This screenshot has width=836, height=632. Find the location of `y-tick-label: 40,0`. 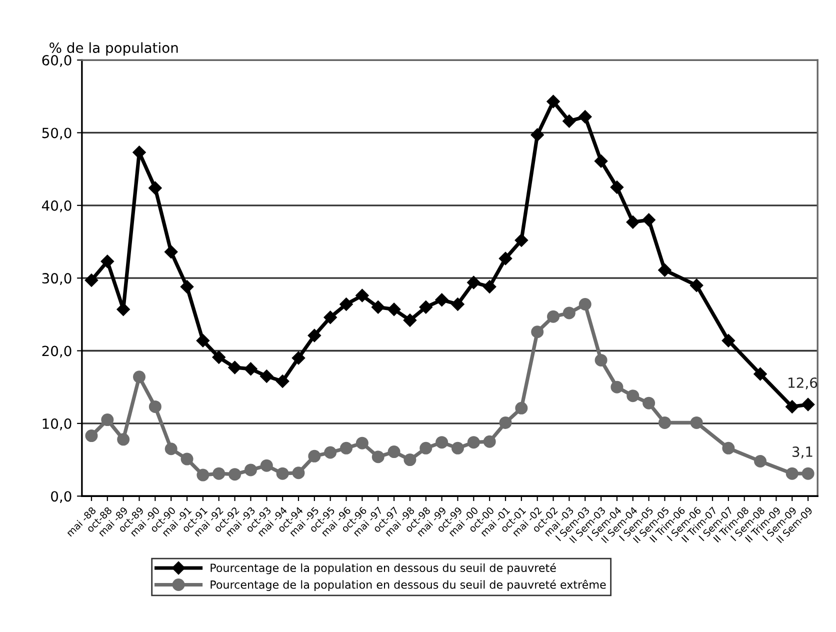

y-tick-label: 40,0 is located at coordinates (57, 206).